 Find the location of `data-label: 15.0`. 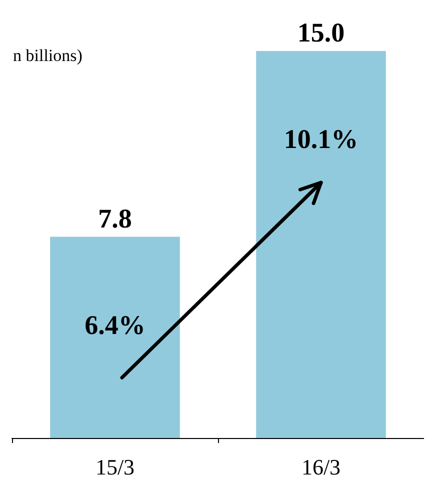

data-label: 15.0 is located at coordinates (321, 33).